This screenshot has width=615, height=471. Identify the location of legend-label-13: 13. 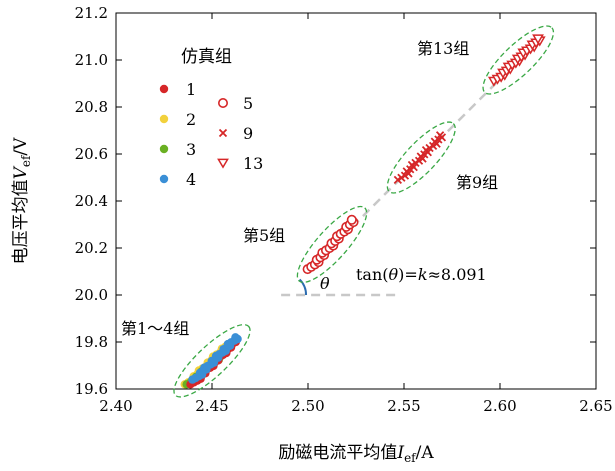
(253, 163).